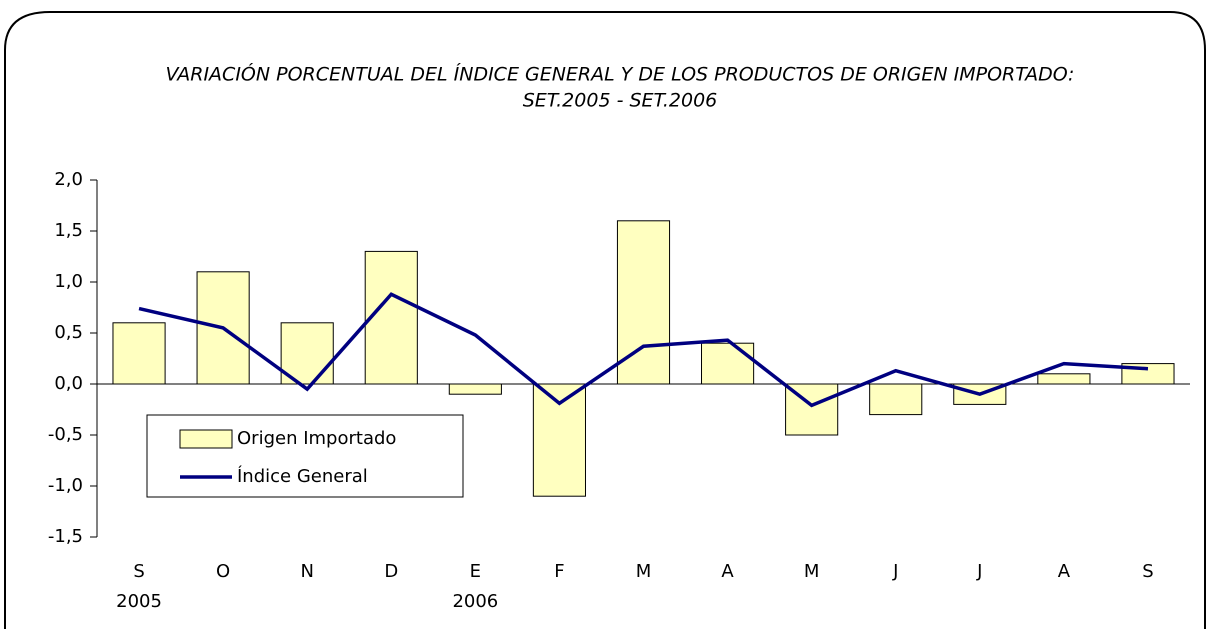 Image resolution: width=1210 pixels, height=629 pixels. What do you see at coordinates (68, 383) in the screenshot?
I see `y-tick-label: 0,0` at bounding box center [68, 383].